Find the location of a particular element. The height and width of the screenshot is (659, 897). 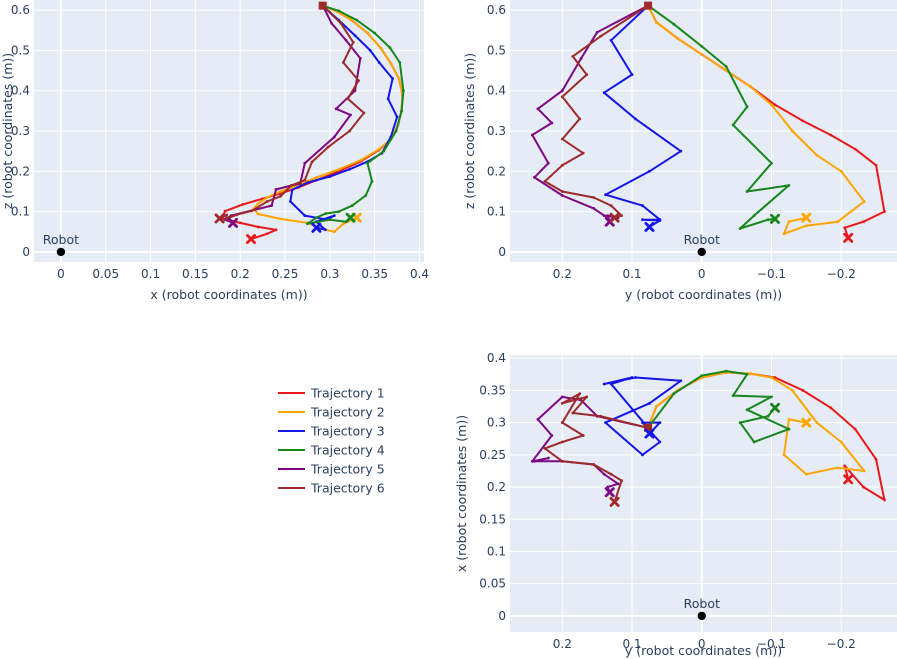

y-tick-label: 0.25 is located at coordinates (492, 455).